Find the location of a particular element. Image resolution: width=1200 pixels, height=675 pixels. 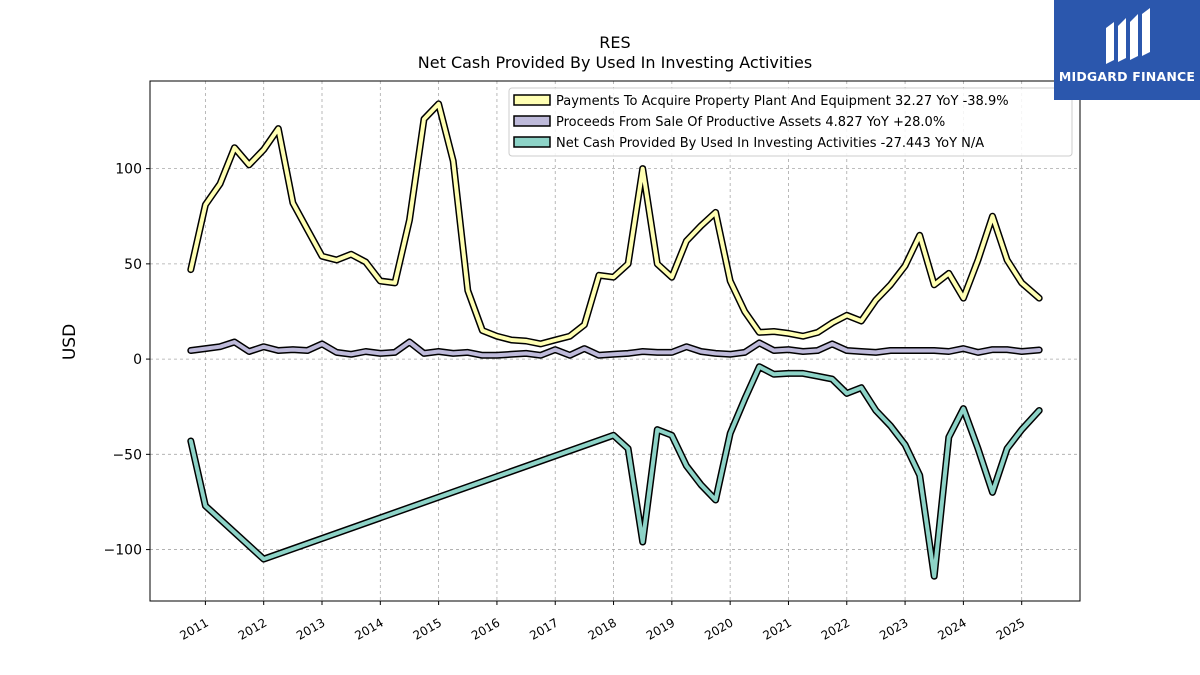

legend-box is located at coordinates (790, 122).